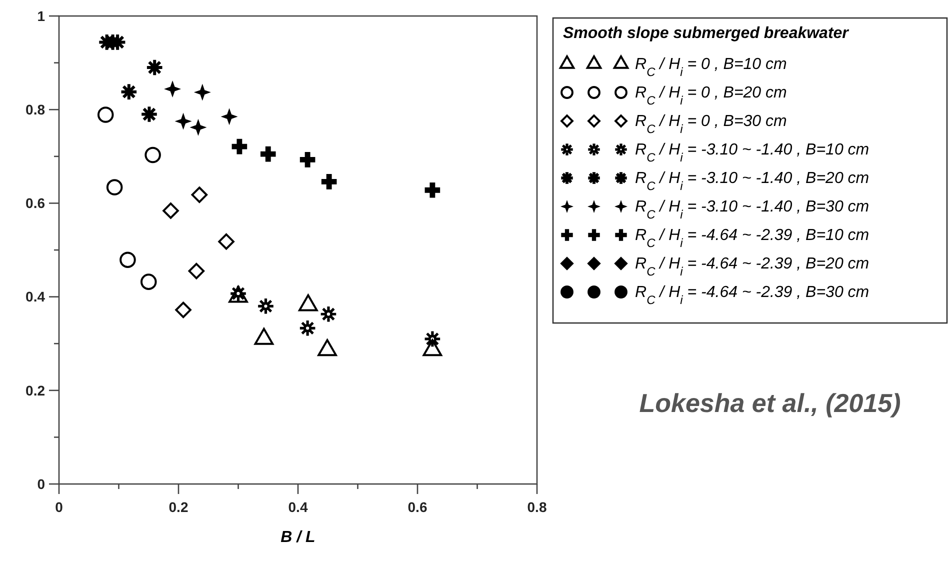 This screenshot has width=949, height=563. What do you see at coordinates (752, 210) in the screenshot?
I see `legend-label: R$_{C}$ / H$_{i}$ = -3.10 ~ -1.40 , B=30 cm` at bounding box center [752, 210].